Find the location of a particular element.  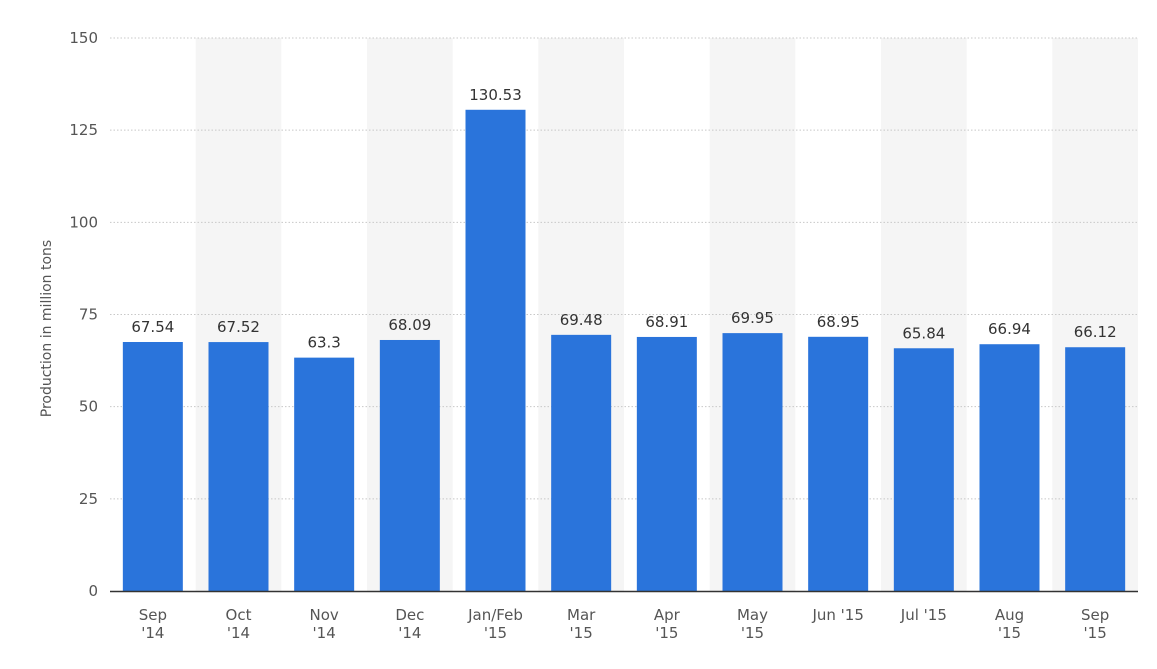

y-axis-title: Production in million tons is located at coordinates (47, 328).